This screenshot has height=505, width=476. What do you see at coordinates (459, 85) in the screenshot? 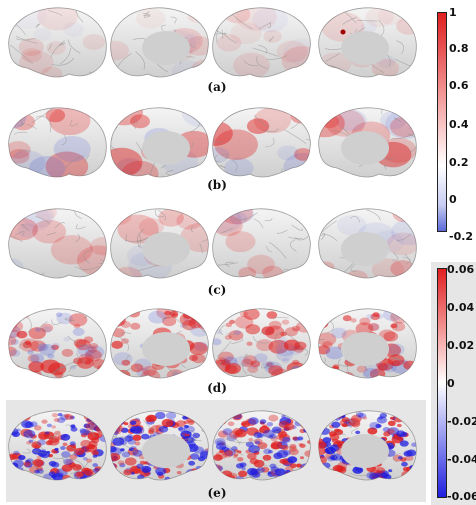
I see `colorbar-top-tick: 0.6` at bounding box center [459, 85].